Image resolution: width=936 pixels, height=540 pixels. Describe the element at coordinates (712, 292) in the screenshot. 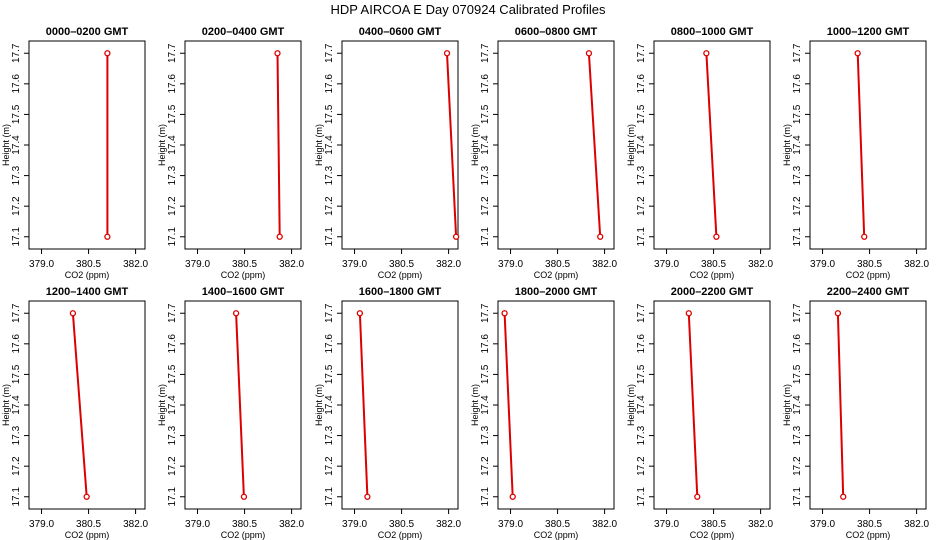

I see `panel-title: 2000–2200 GMT` at that location.